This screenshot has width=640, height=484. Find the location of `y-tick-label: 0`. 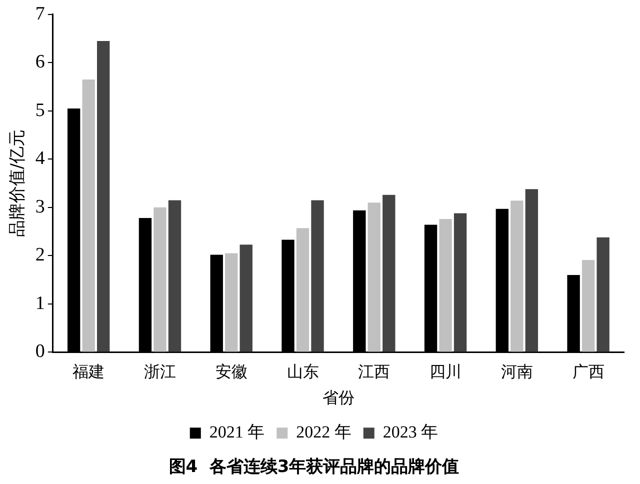

y-tick-label: 0 is located at coordinates (40, 351).